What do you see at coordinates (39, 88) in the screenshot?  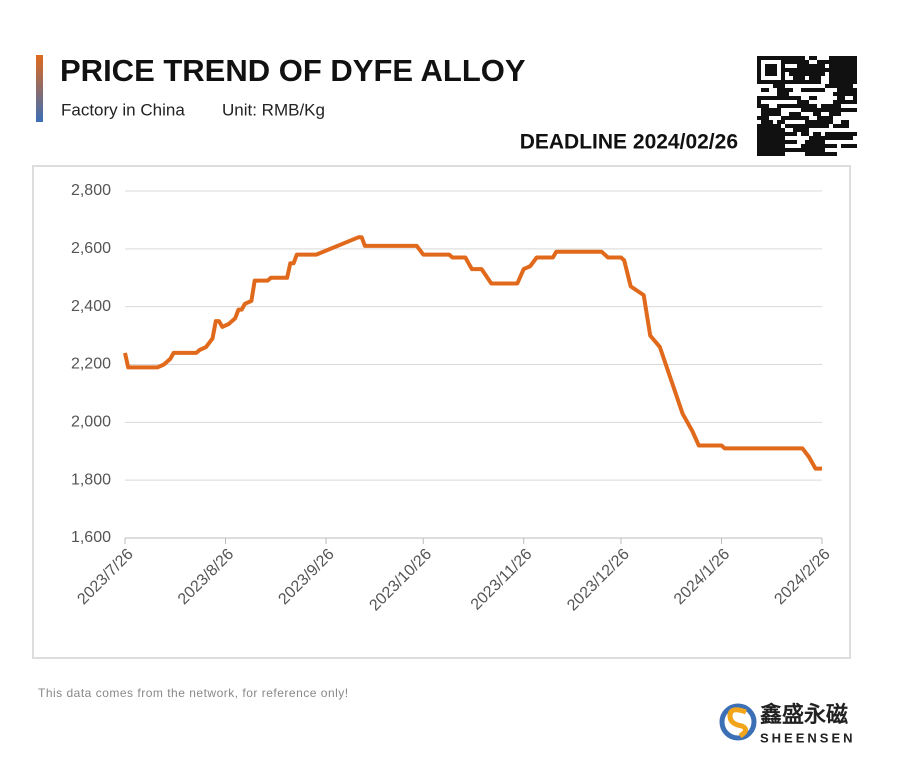 I see `accent-bar` at bounding box center [39, 88].